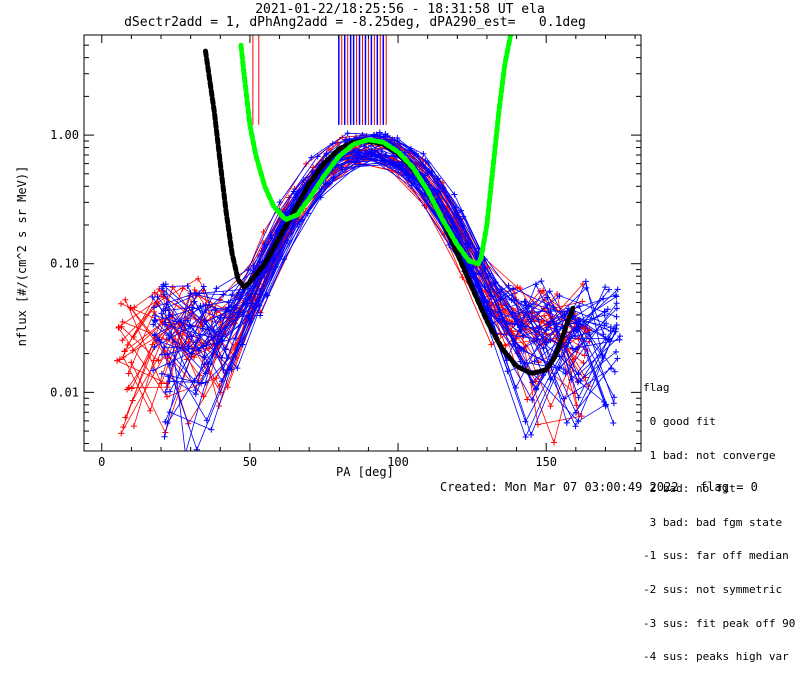 Image resolution: width=800 pixels, height=674 pixels. Describe the element at coordinates (713, 590) in the screenshot. I see `legend-item: -2 sus: not symmetric` at that location.